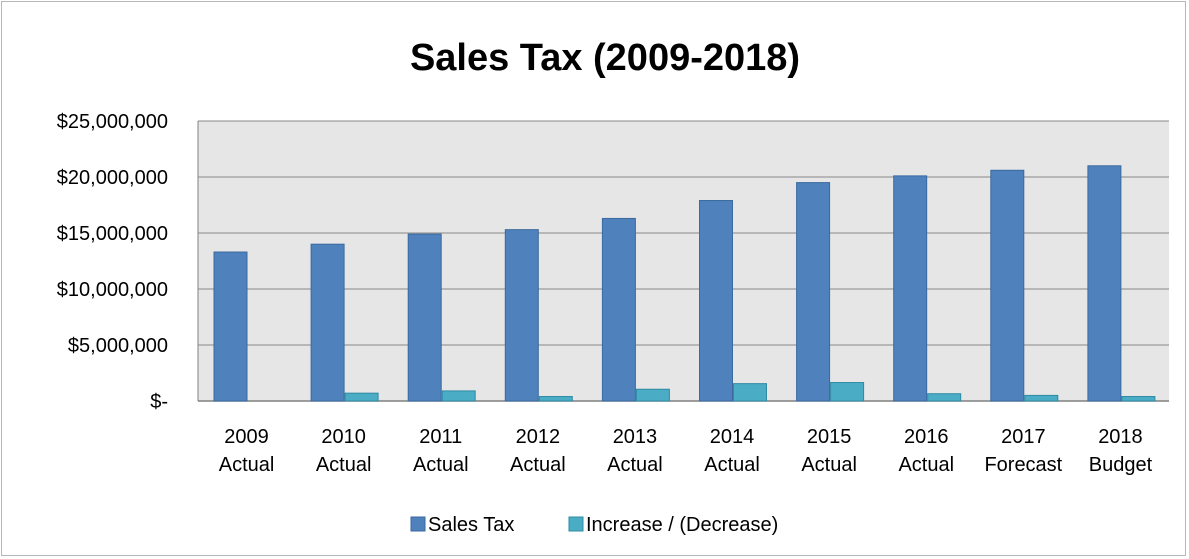  I want to click on legend: Sales Tax Increase / (Decrease), so click(594, 525).